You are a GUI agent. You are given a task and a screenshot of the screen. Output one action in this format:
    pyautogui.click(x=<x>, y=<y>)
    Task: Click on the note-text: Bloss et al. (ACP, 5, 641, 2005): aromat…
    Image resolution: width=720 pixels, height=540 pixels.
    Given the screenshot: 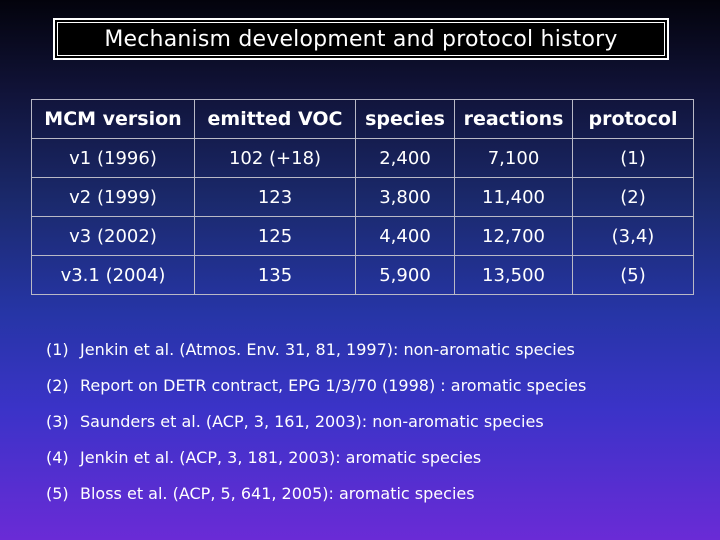 What is the action you would take?
    pyautogui.click(x=277, y=493)
    